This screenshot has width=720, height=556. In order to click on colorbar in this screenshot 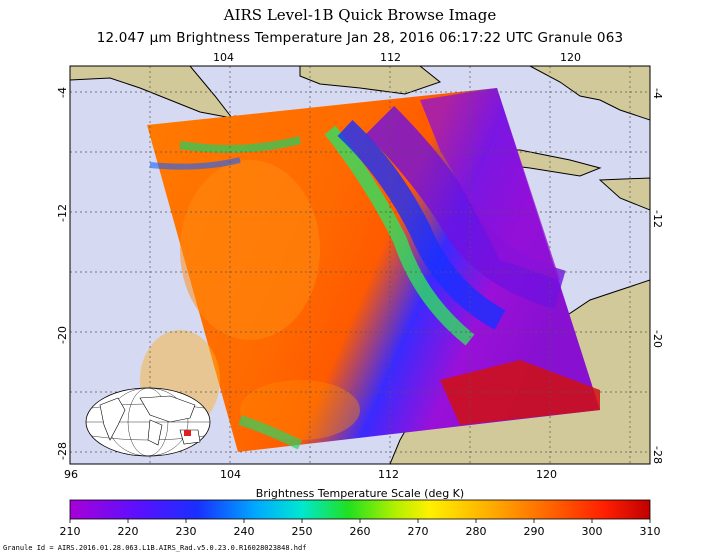, I will do `click(360, 509)`.